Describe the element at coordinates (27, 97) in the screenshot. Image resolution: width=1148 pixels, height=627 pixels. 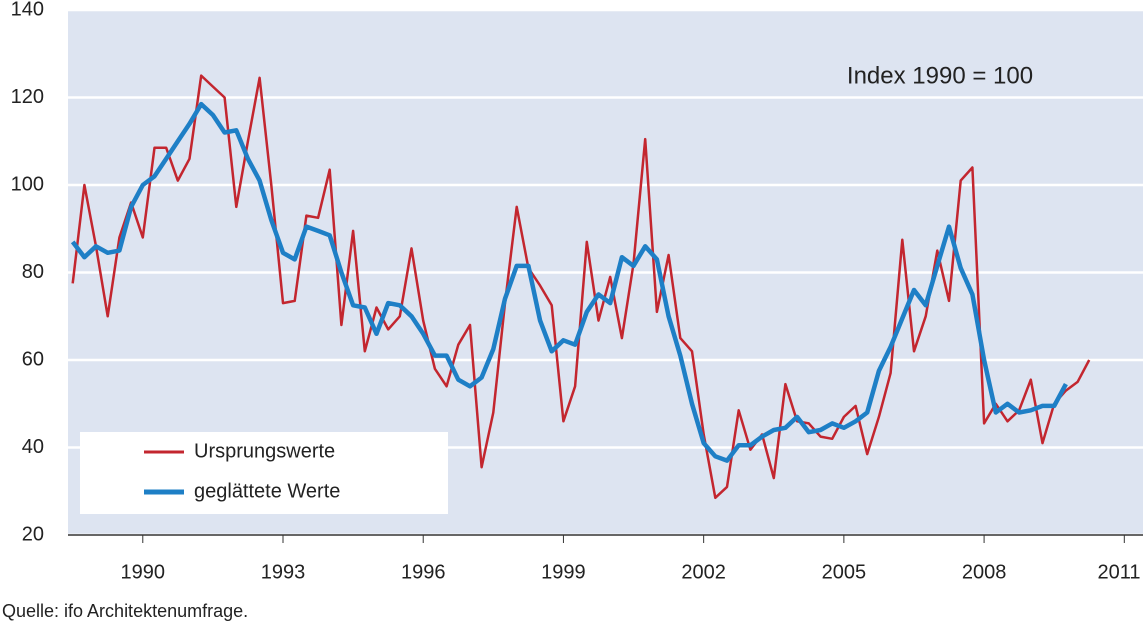
I see `y-tick-label: 120` at that location.